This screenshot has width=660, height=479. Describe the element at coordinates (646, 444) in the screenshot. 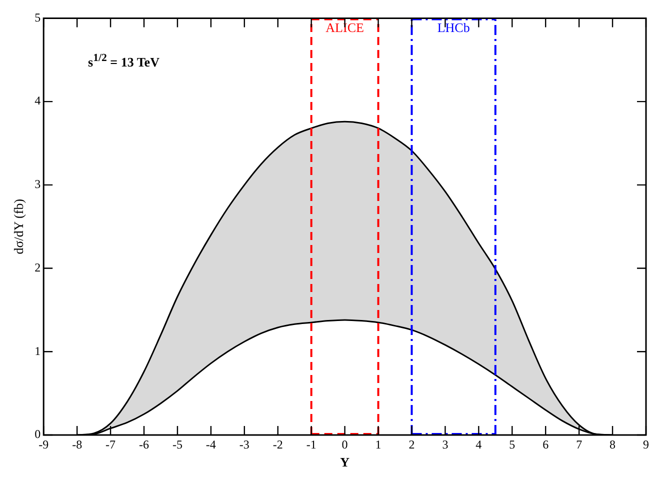

I see `x-tick-label: 9` at that location.